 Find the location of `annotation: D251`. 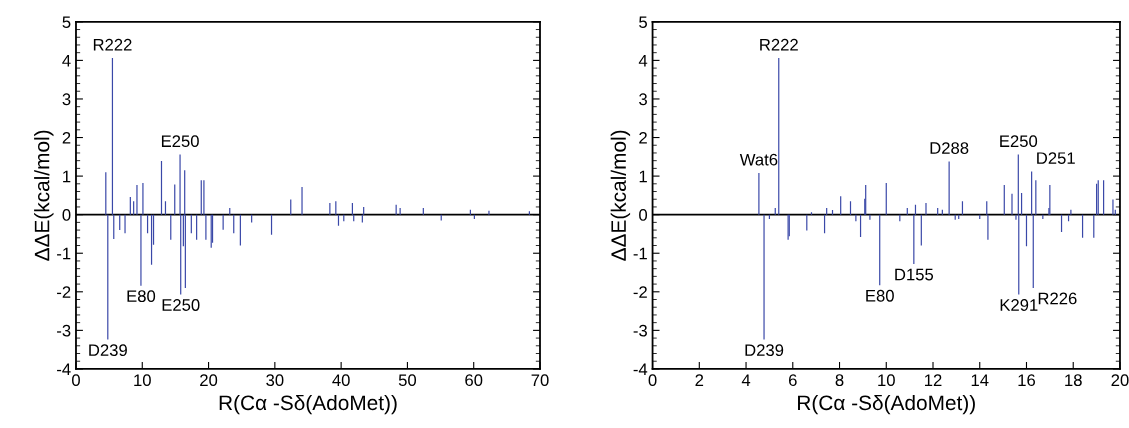

annotation: D251 is located at coordinates (1056, 158).